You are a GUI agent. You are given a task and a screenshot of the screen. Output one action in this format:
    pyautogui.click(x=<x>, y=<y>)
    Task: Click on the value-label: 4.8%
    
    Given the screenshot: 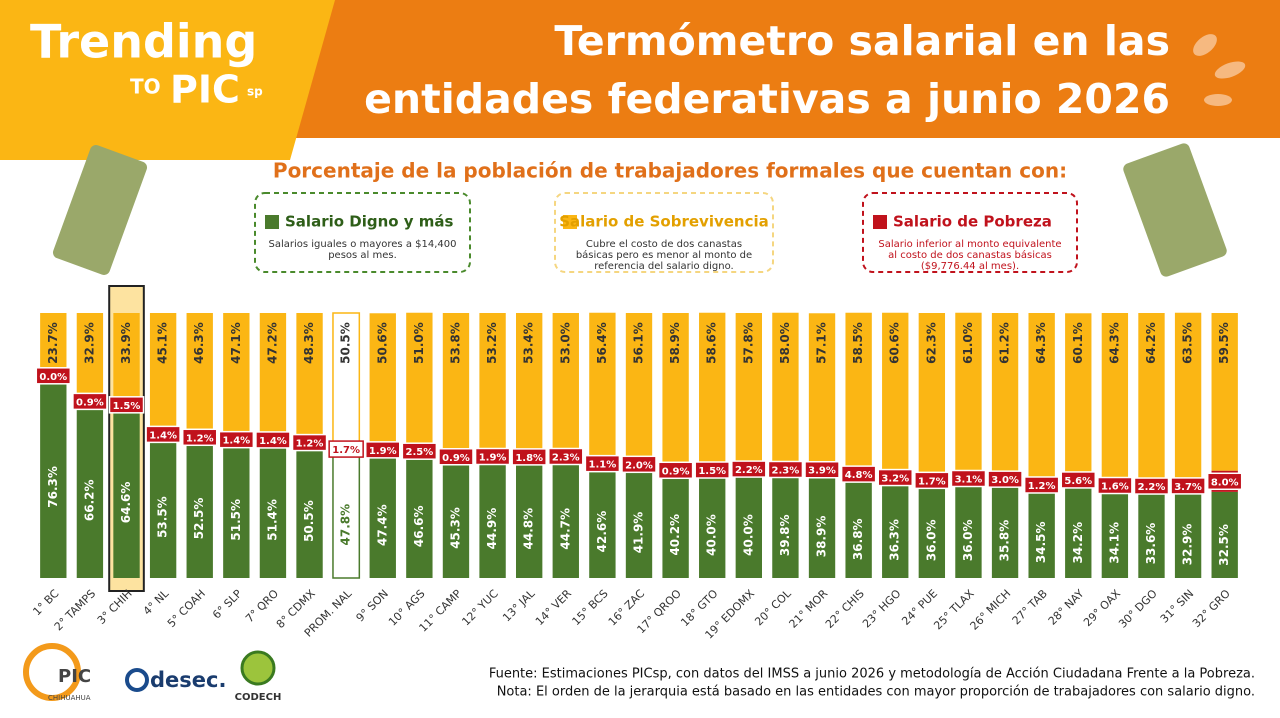 What is the action you would take?
    pyautogui.click(x=859, y=475)
    